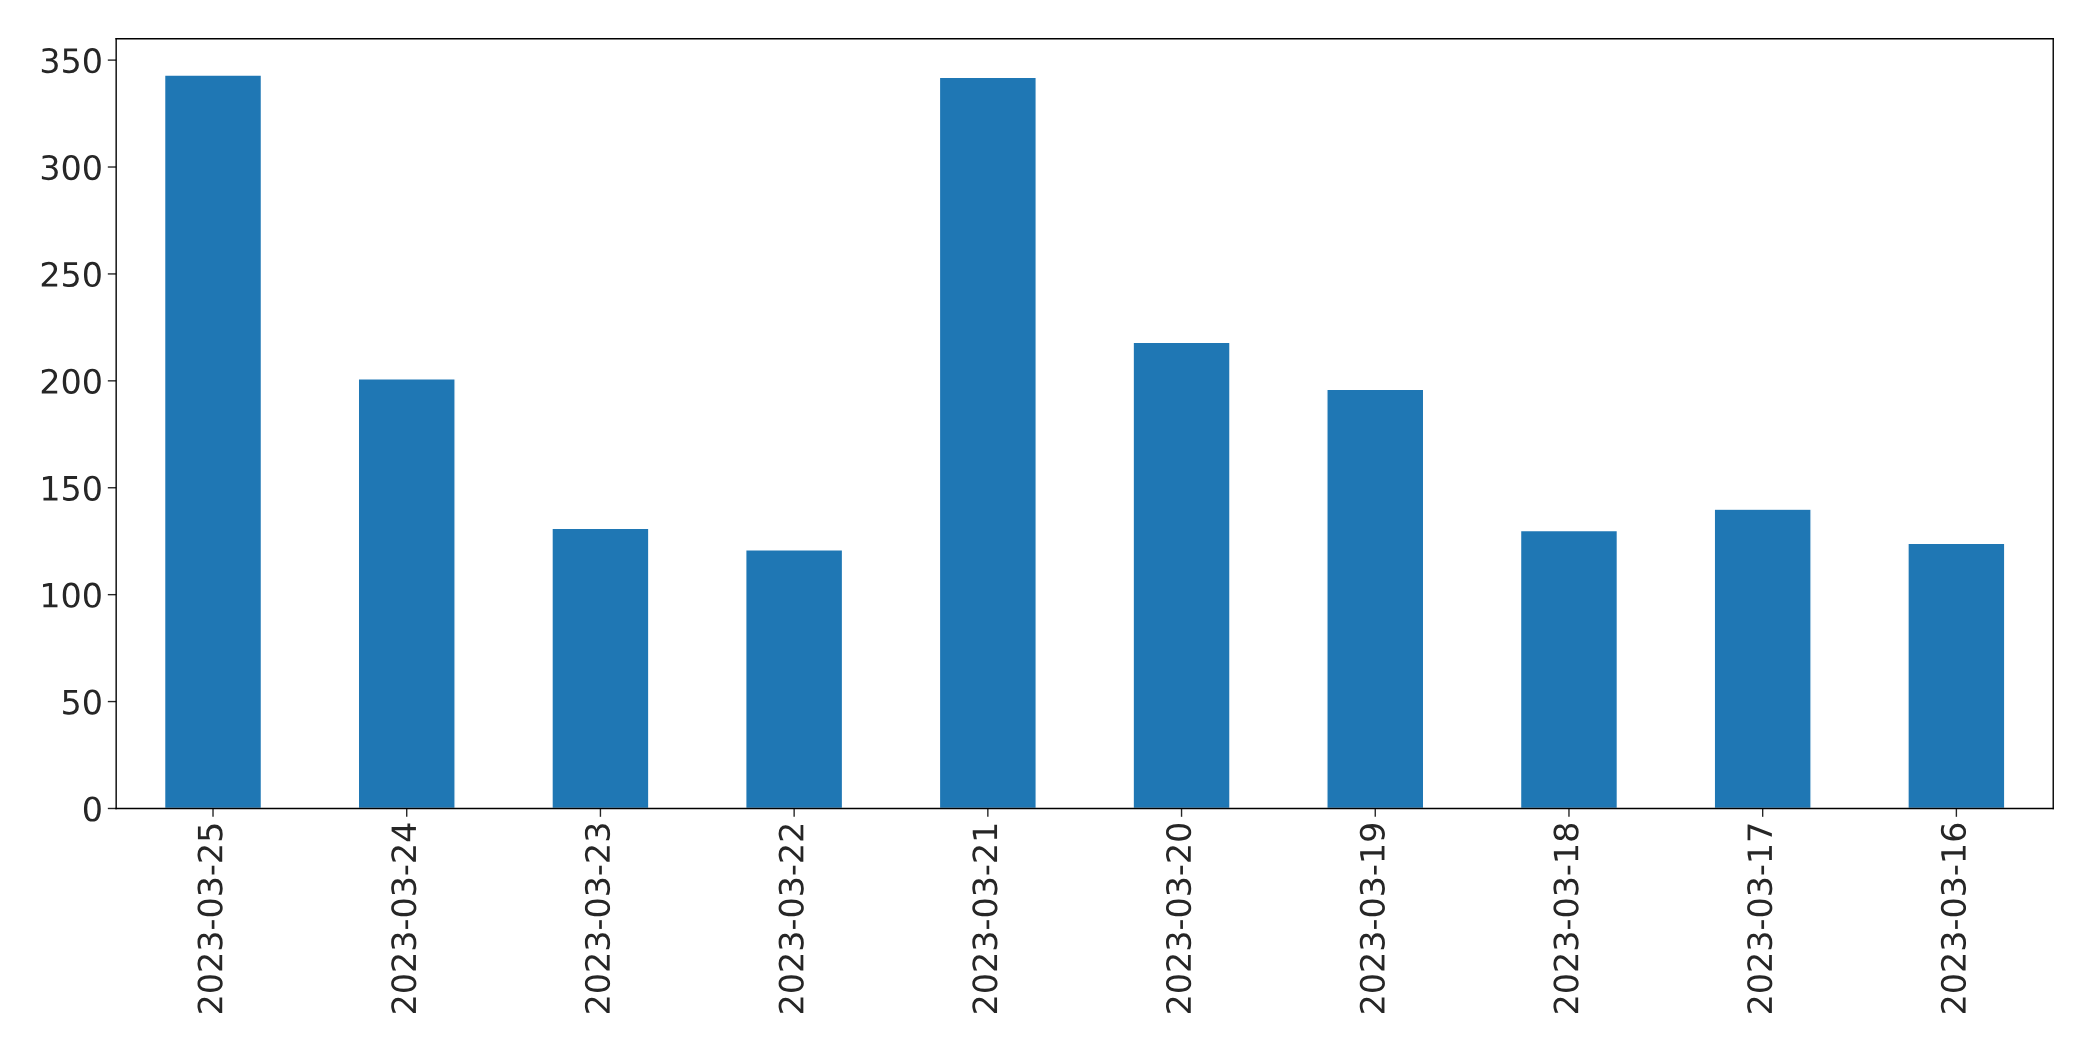 Image resolution: width=2093 pixels, height=1061 pixels. I want to click on x-tick-label: 2023-03-19, so click(1372, 918).